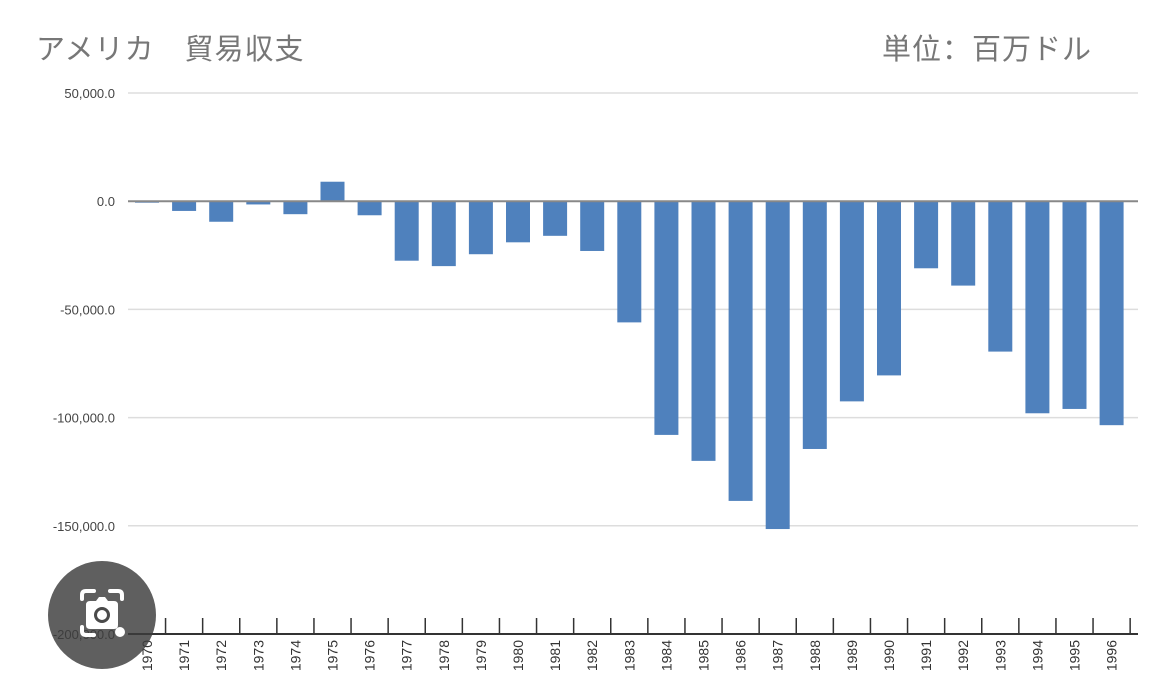  I want to click on bar-1987, so click(777, 365).